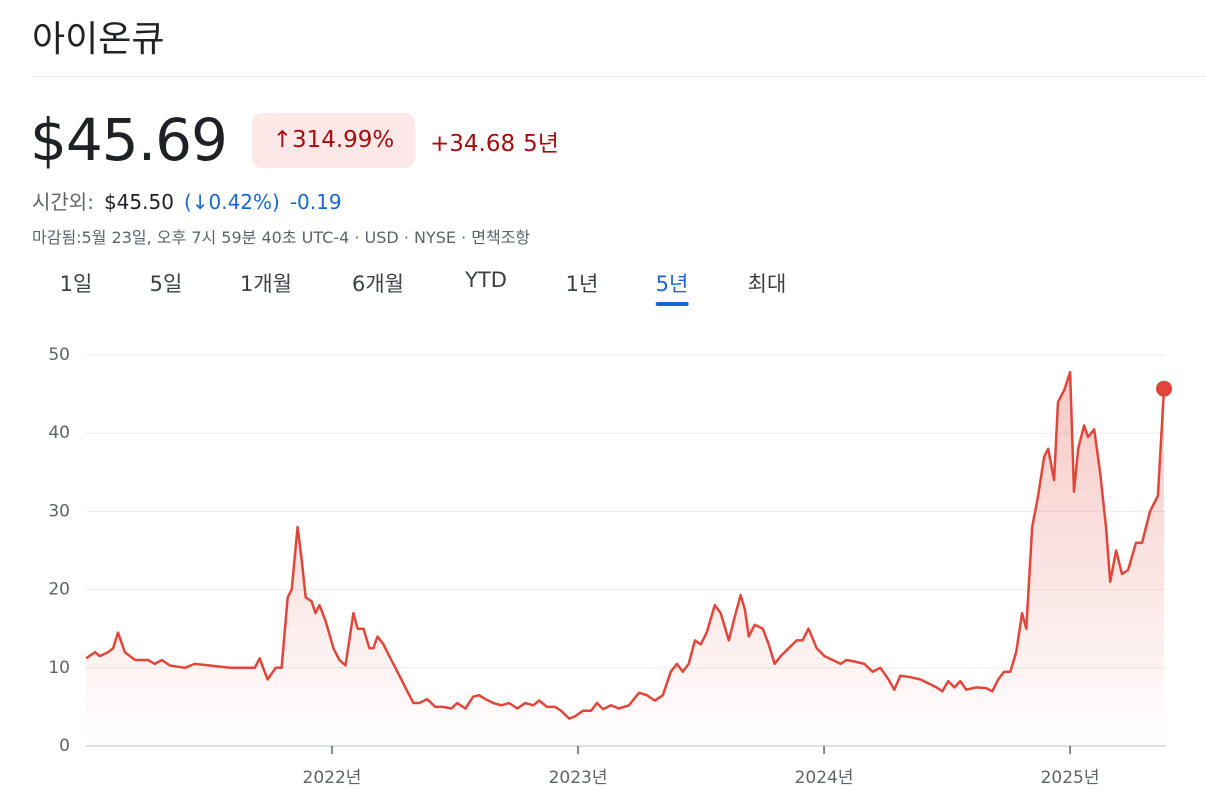  Describe the element at coordinates (824, 778) in the screenshot. I see `x-tick-label: 2024년` at that location.